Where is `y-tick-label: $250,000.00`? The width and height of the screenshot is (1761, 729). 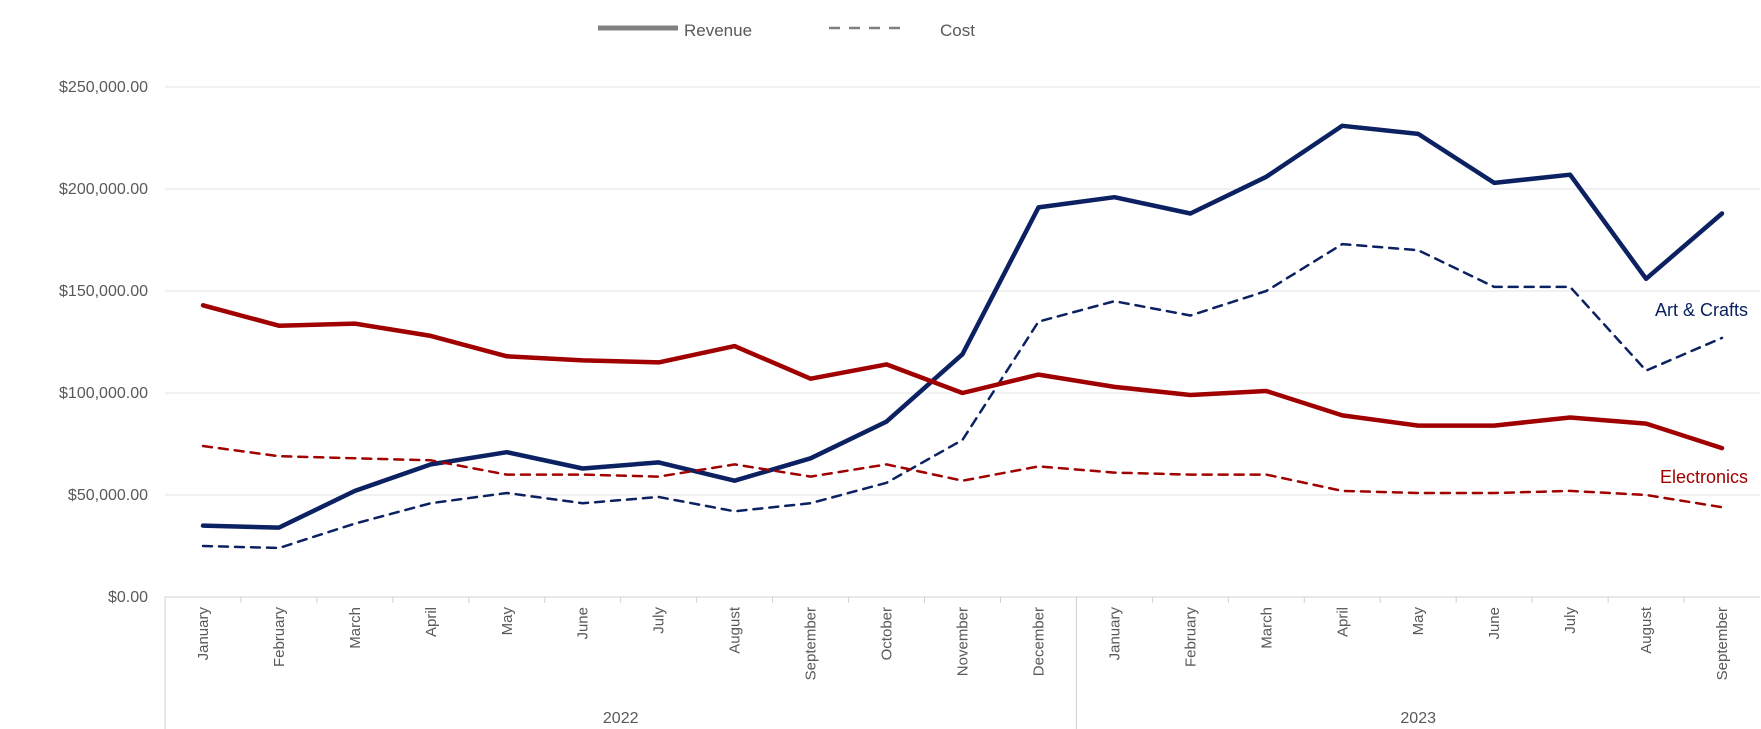 y-tick-label: $250,000.00 is located at coordinates (103, 87).